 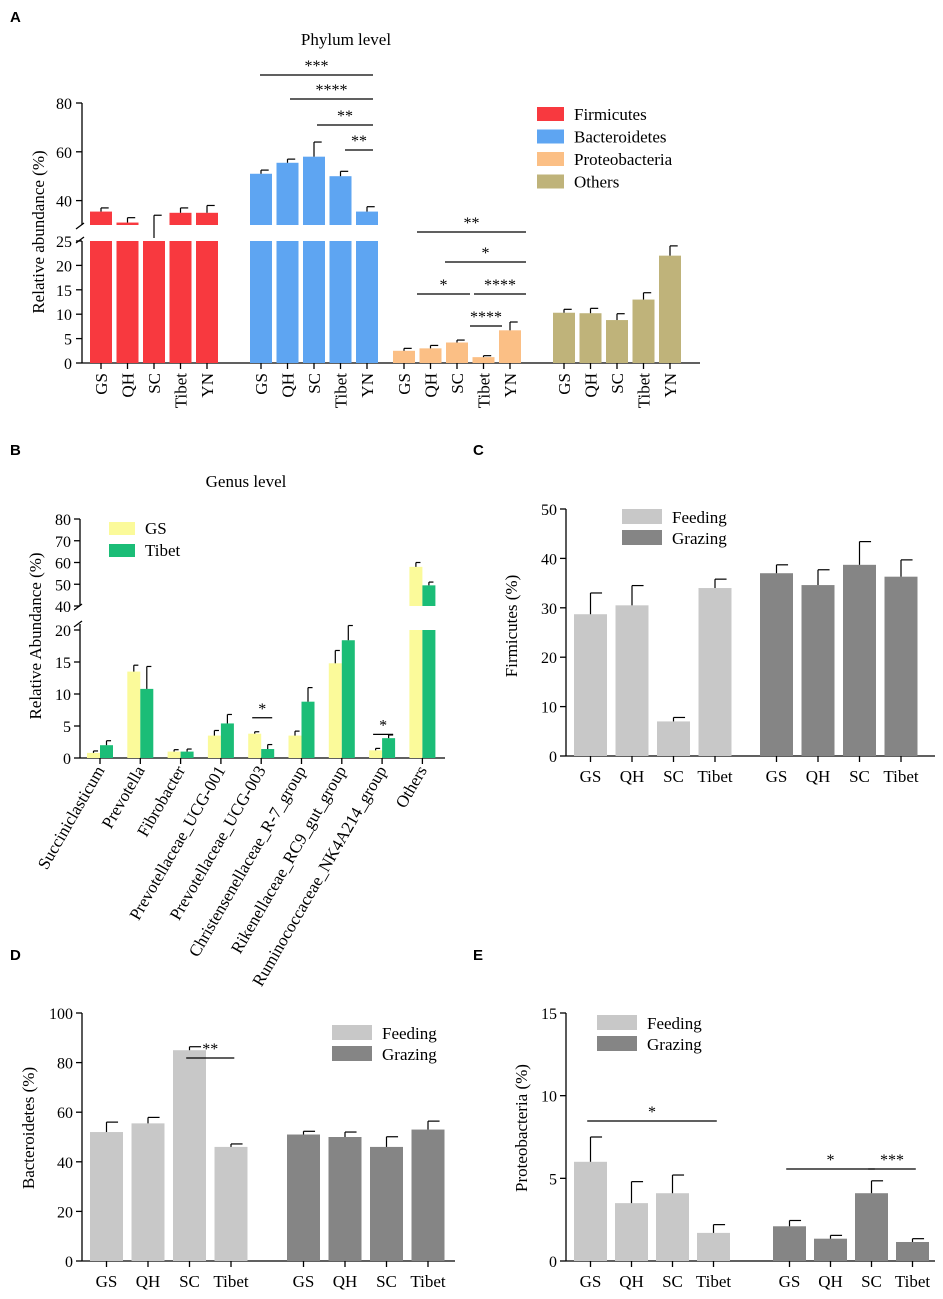 I want to click on panel-a-y-axis-label: Relative abundance (%), so click(x=38, y=231).